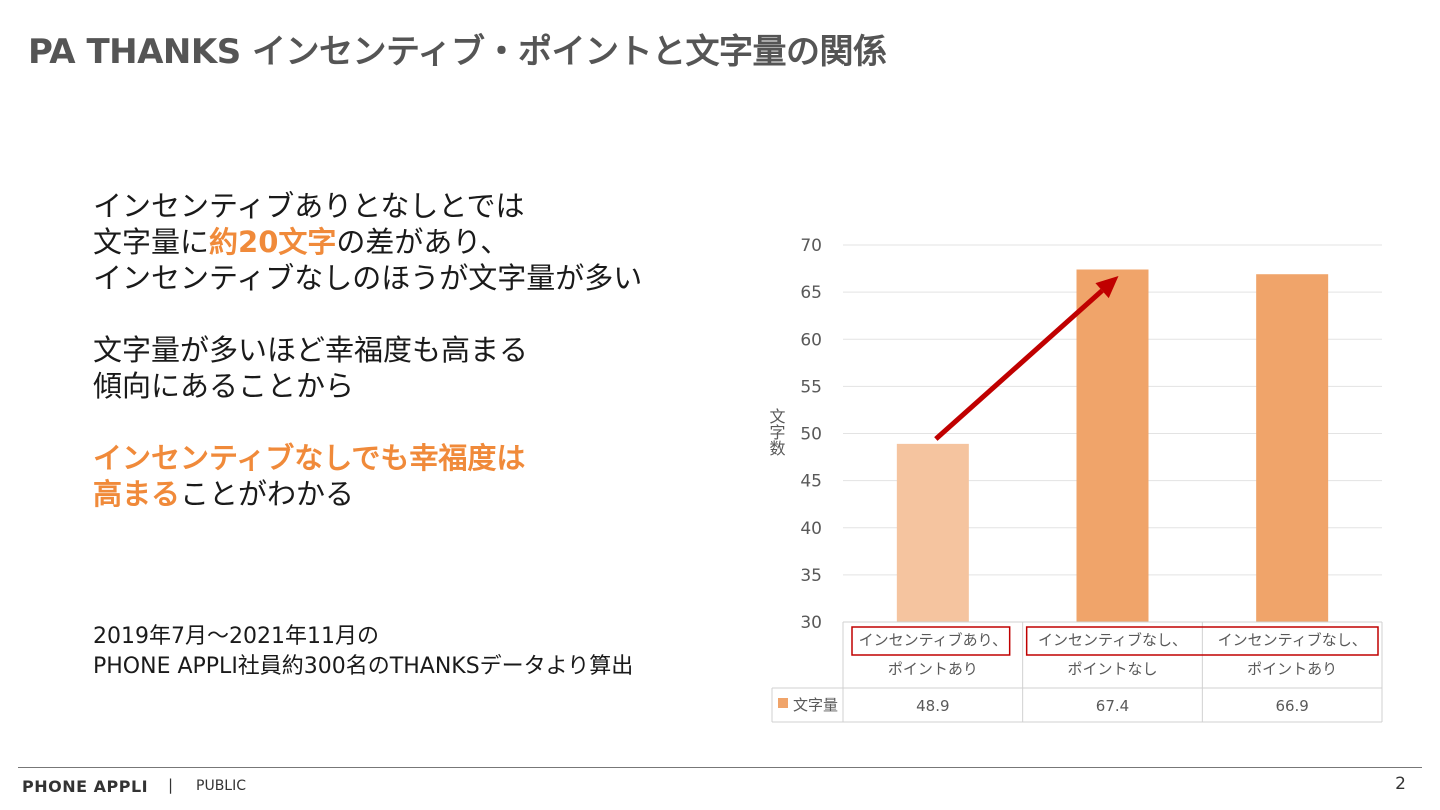 The height and width of the screenshot is (810, 1440). What do you see at coordinates (932, 706) in the screenshot?
I see `data-value-label: 48.9` at bounding box center [932, 706].